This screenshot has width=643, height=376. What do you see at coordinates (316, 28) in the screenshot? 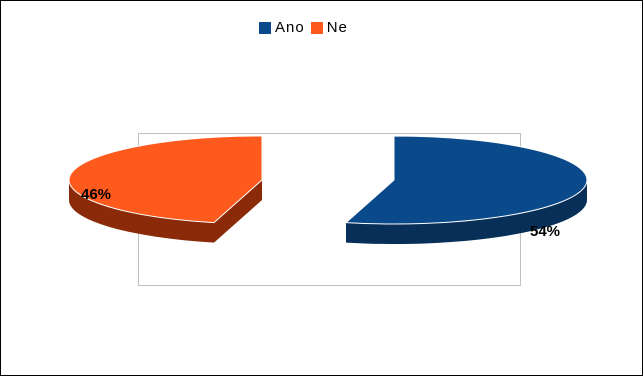
I see `legend-swatch-ne` at bounding box center [316, 28].